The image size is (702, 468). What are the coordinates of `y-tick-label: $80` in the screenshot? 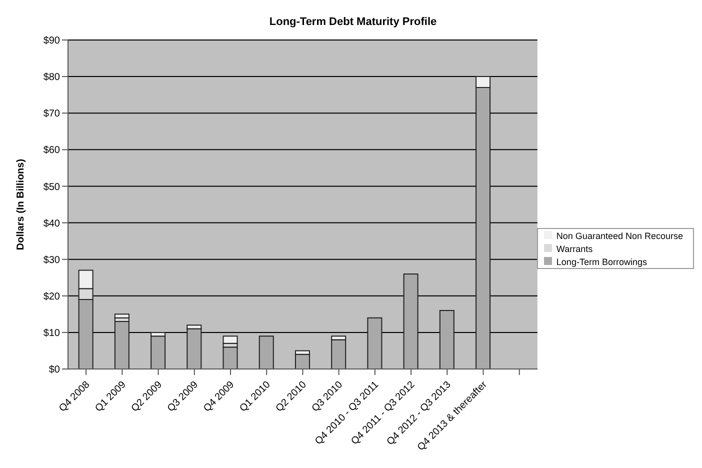 It's located at (51, 78).